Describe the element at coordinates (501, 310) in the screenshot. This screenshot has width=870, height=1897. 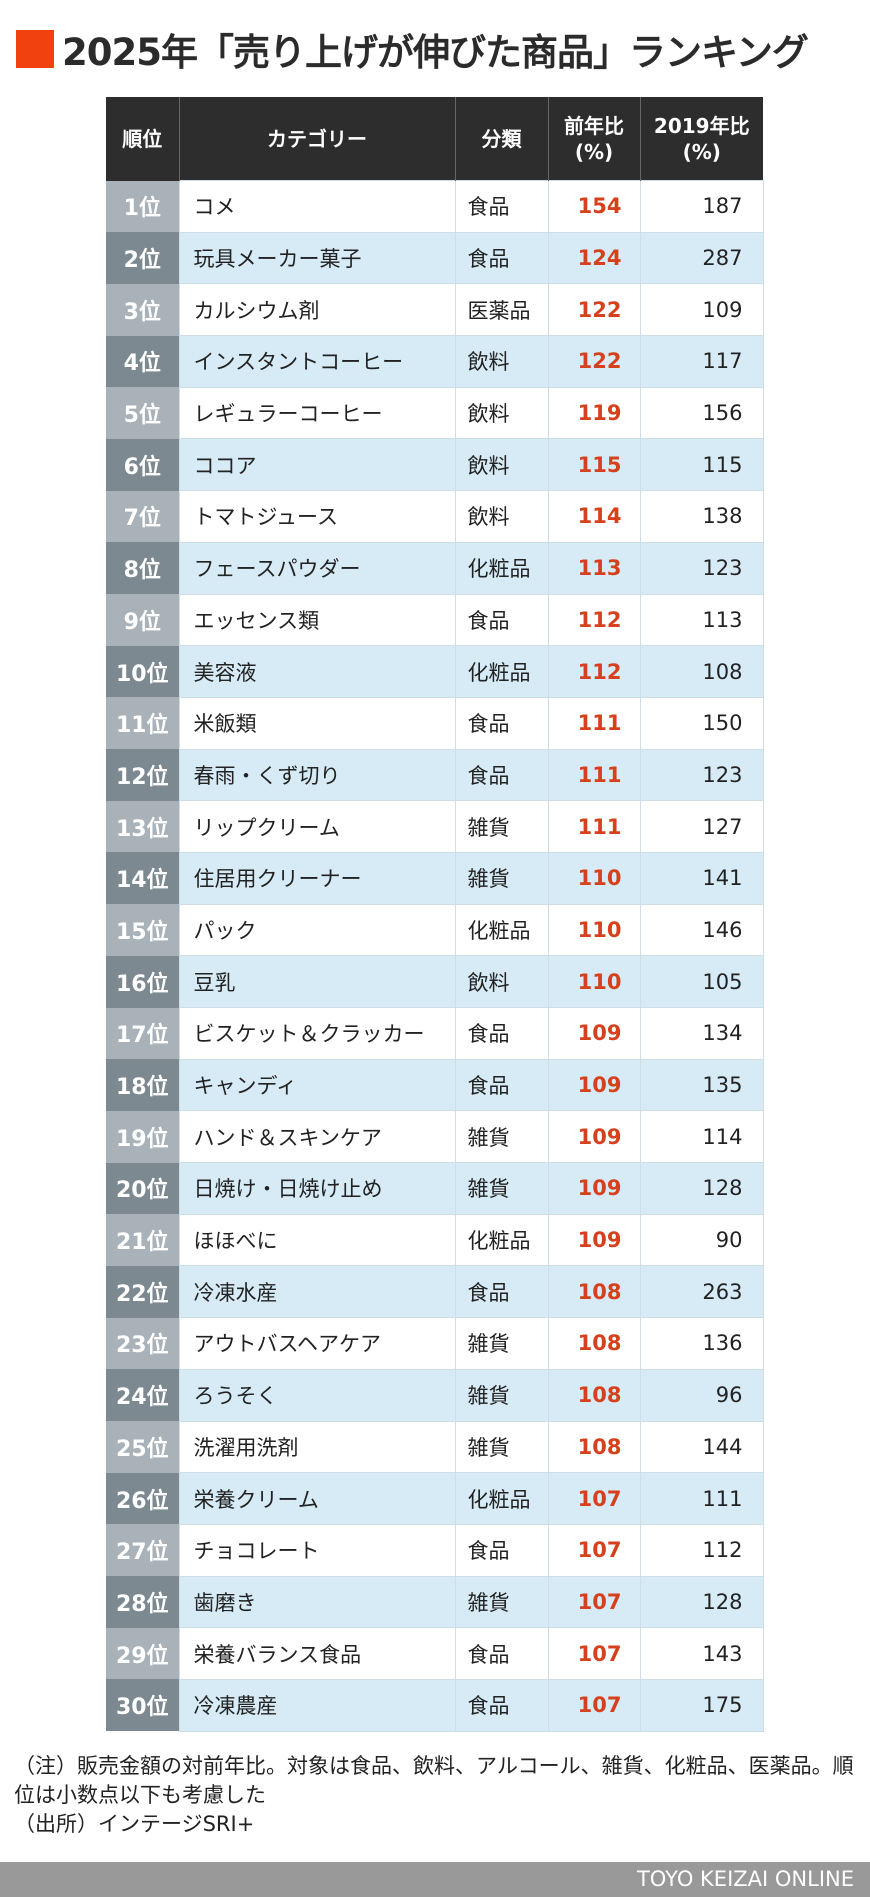
I see `class-cell: 医薬品` at that location.